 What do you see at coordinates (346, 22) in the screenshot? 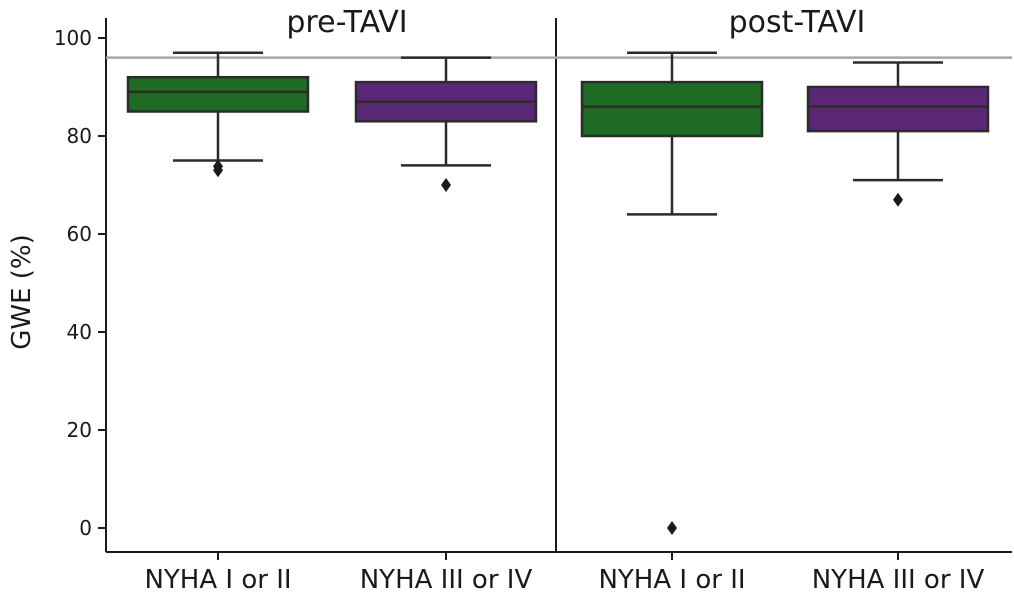
I see `panel-title: pre-TAVI` at bounding box center [346, 22].